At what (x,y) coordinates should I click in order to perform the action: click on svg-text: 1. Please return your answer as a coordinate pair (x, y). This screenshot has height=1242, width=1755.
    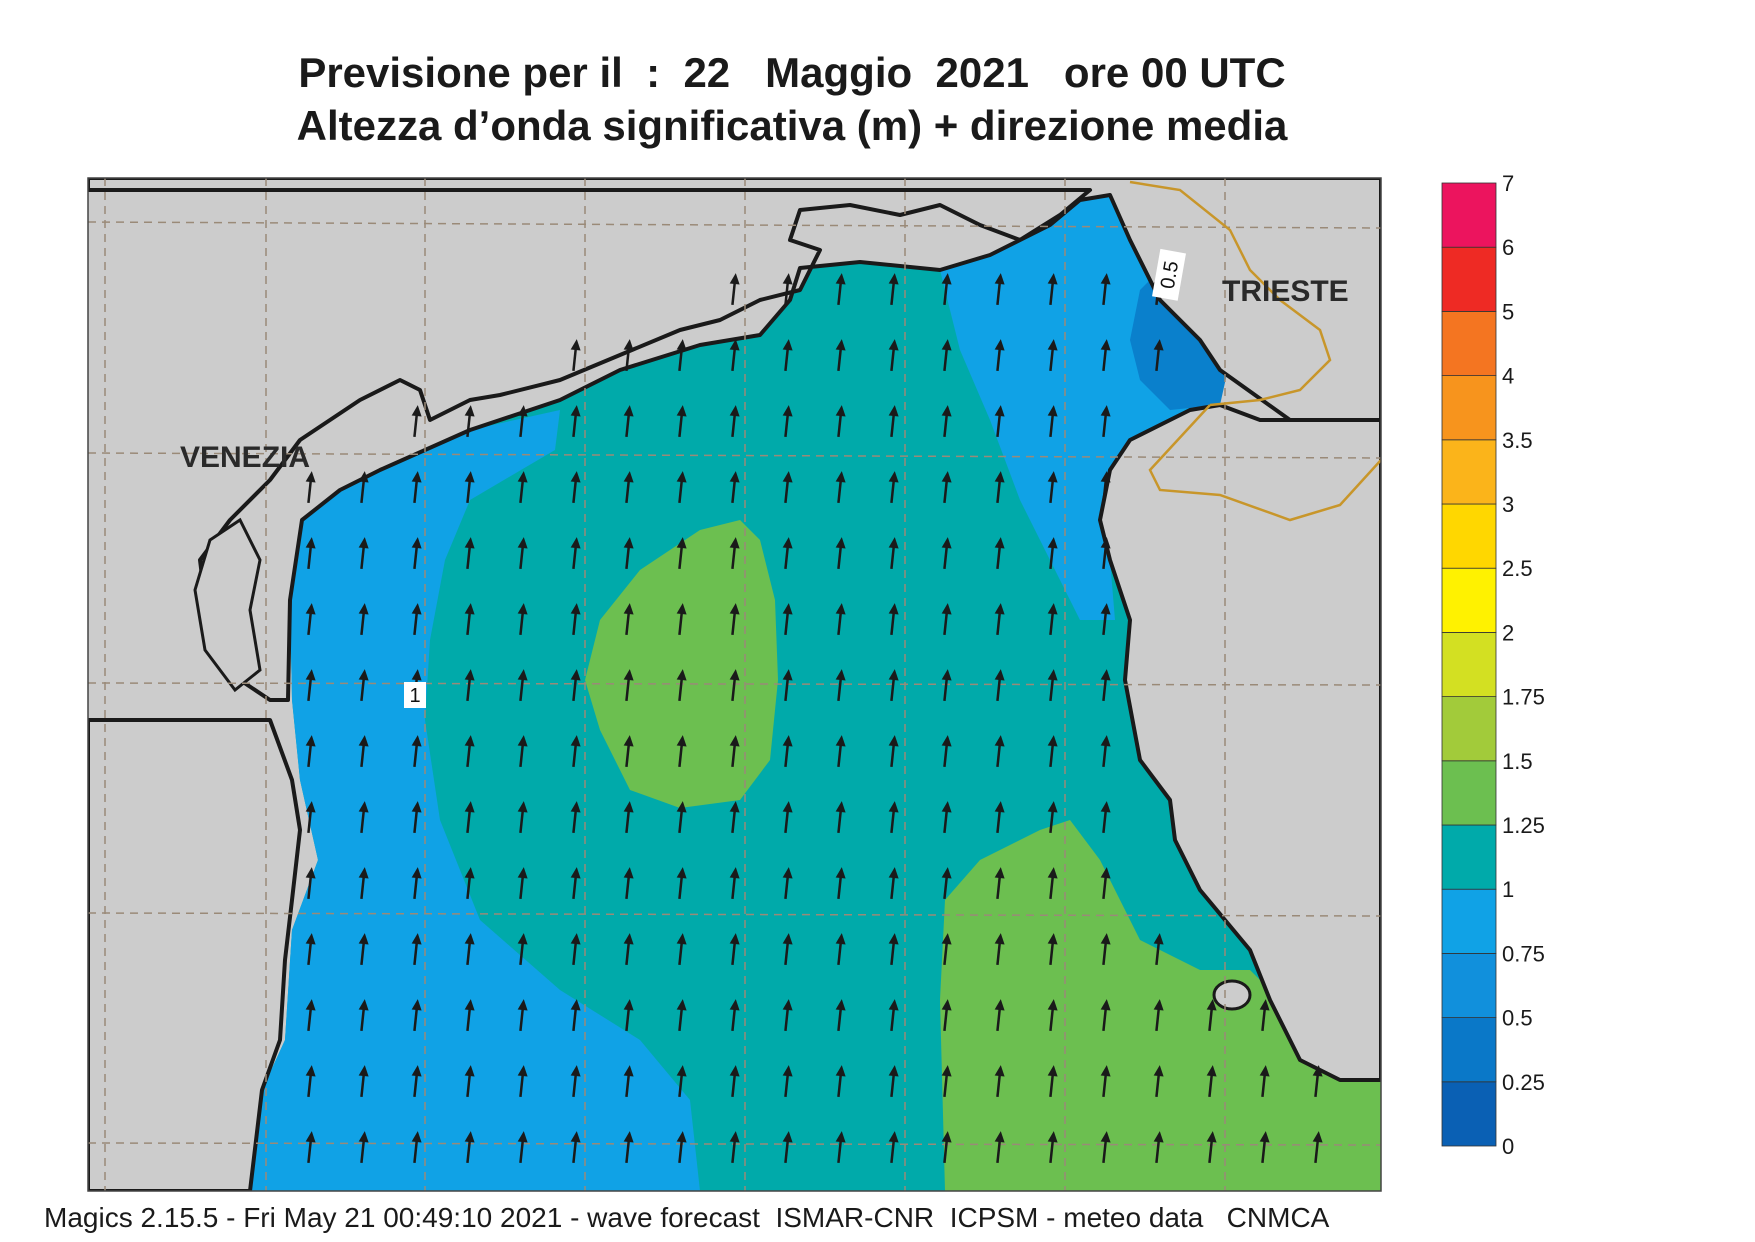
    Looking at the image, I should click on (414, 696).